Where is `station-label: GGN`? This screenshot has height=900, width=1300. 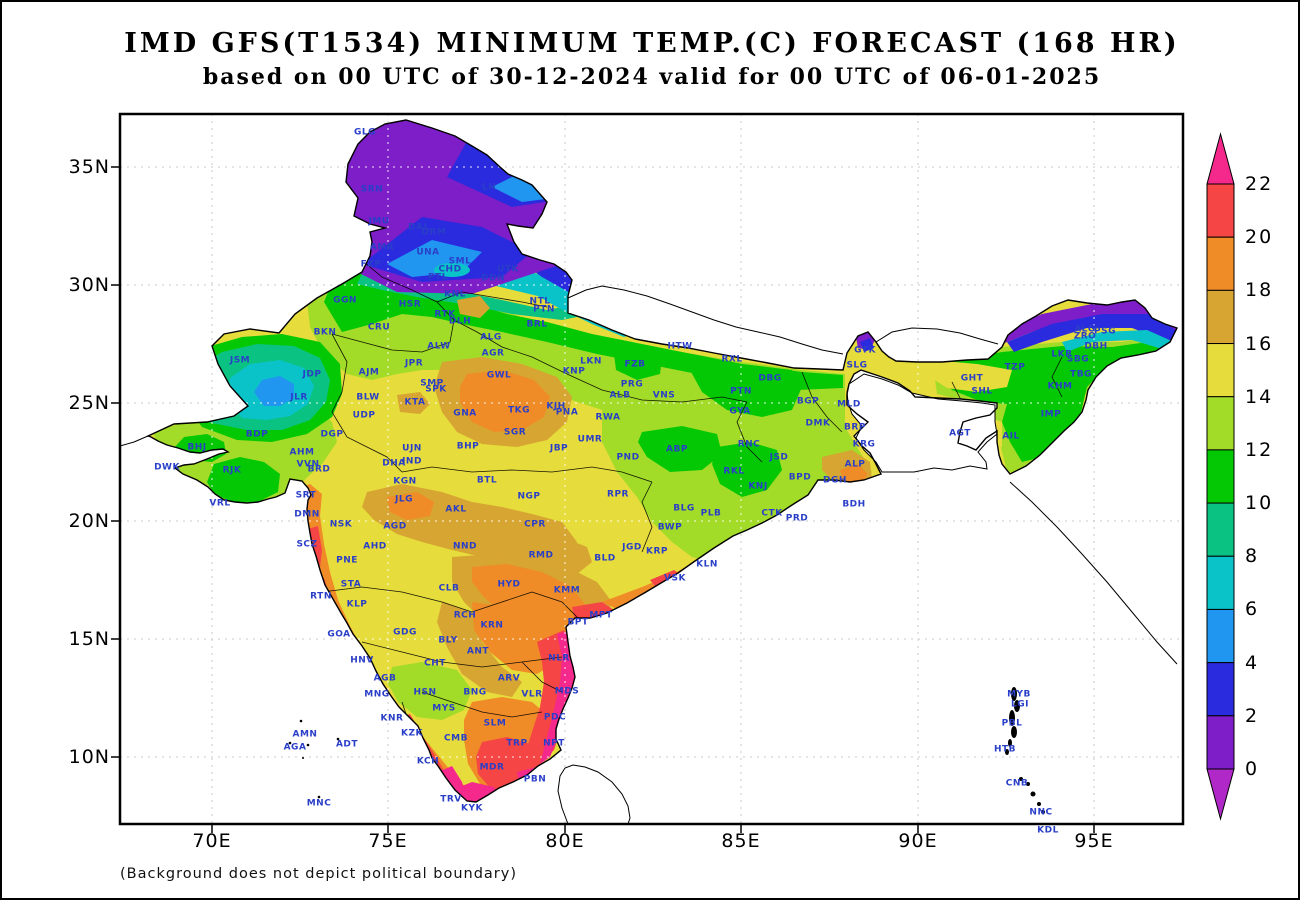 station-label: GGN is located at coordinates (345, 300).